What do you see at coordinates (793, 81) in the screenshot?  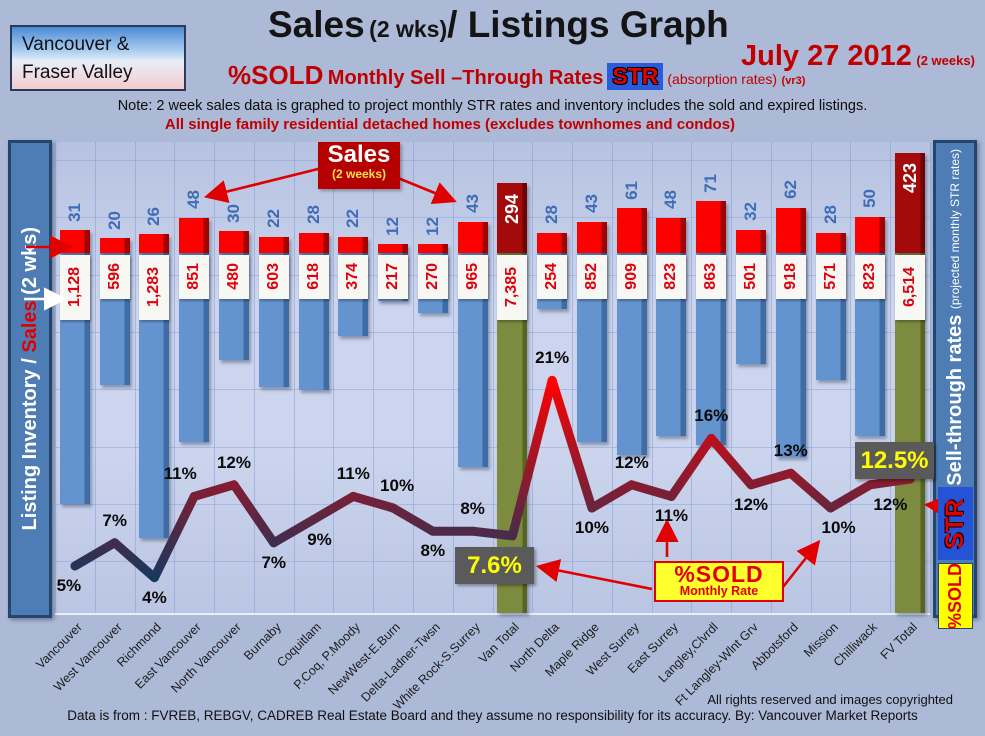 I see `subtitle-version: (vr3)` at bounding box center [793, 81].